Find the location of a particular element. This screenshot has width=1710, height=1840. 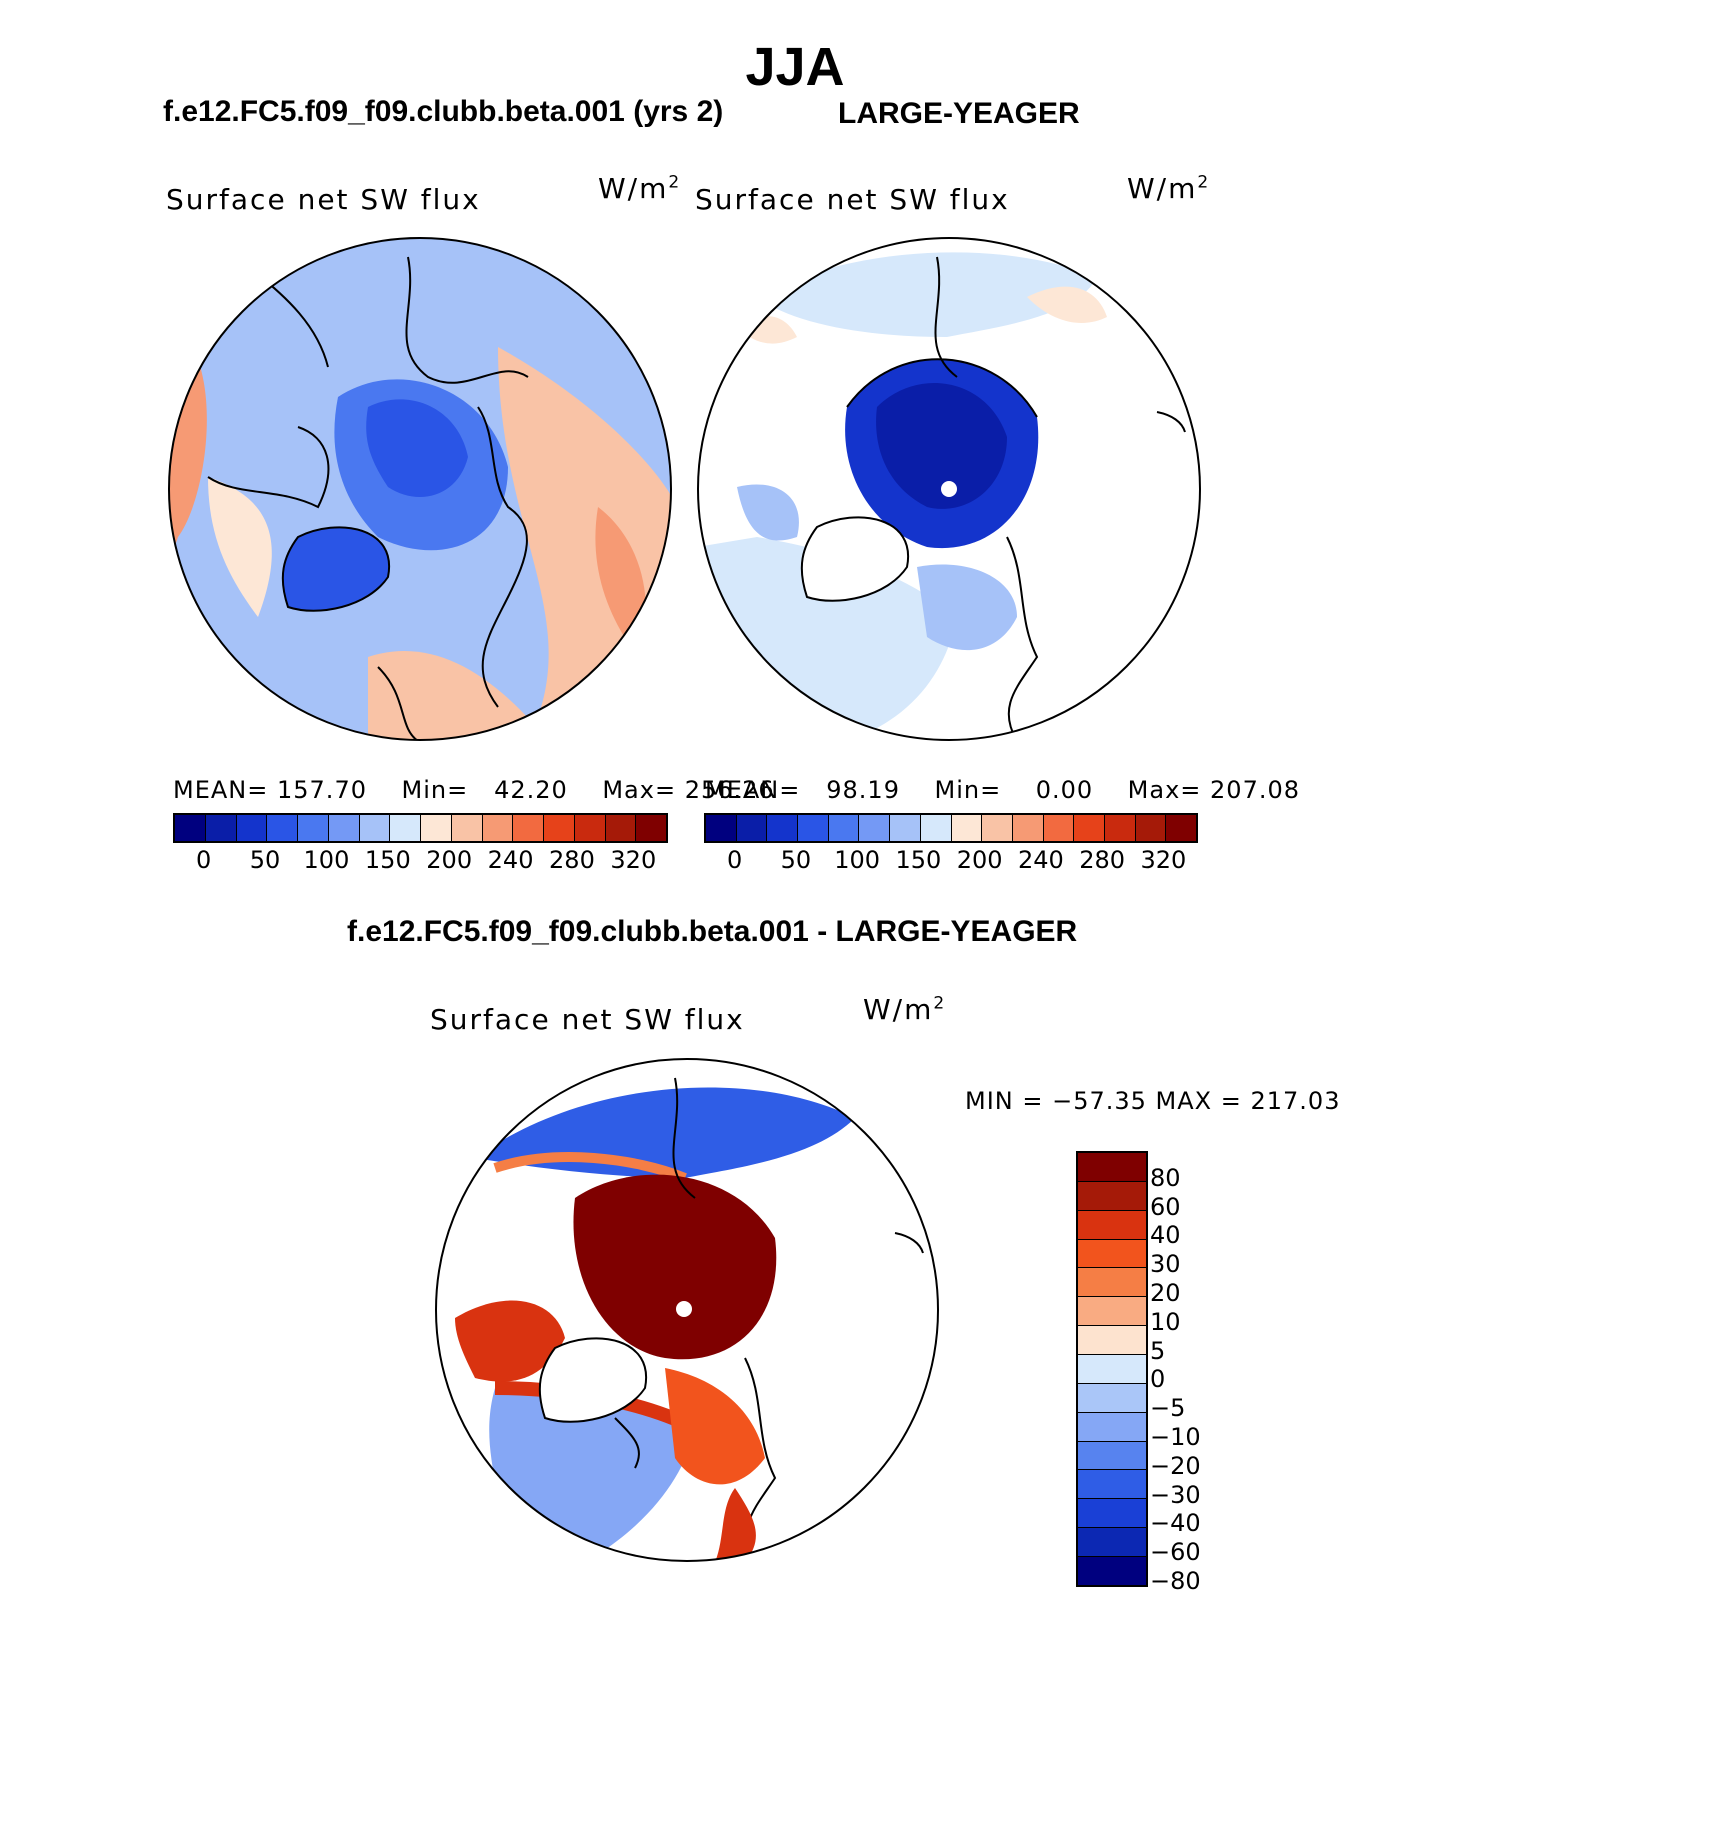

right-map-norwegian-sea is located at coordinates (967, 607).